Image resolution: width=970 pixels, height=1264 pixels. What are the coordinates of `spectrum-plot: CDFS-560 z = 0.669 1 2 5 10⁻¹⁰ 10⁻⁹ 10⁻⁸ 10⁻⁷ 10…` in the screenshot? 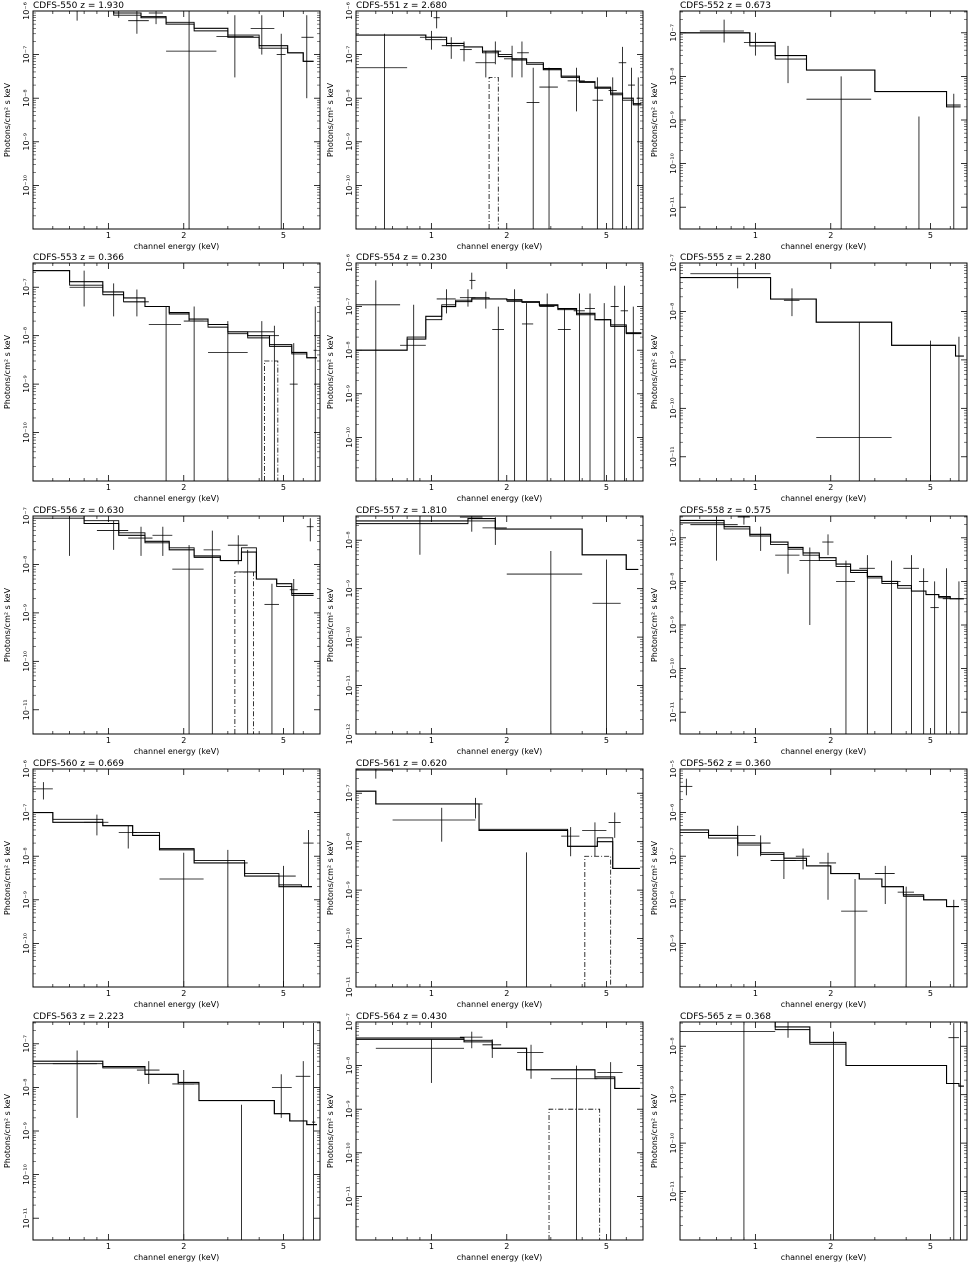 It's located at (162, 884).